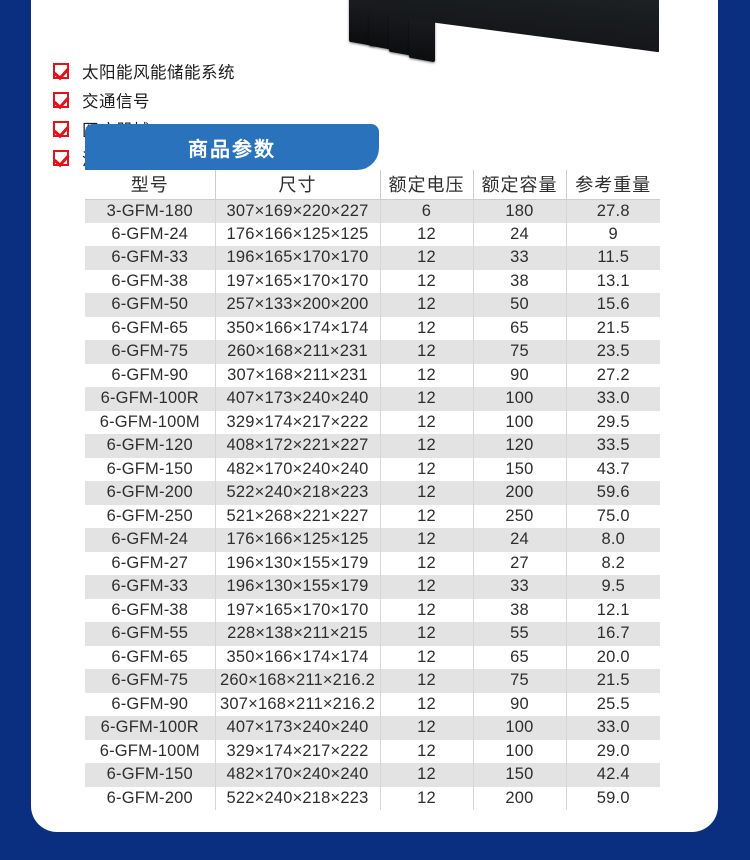 Image resolution: width=750 pixels, height=860 pixels. I want to click on column-header-4: 参考重量, so click(613, 185).